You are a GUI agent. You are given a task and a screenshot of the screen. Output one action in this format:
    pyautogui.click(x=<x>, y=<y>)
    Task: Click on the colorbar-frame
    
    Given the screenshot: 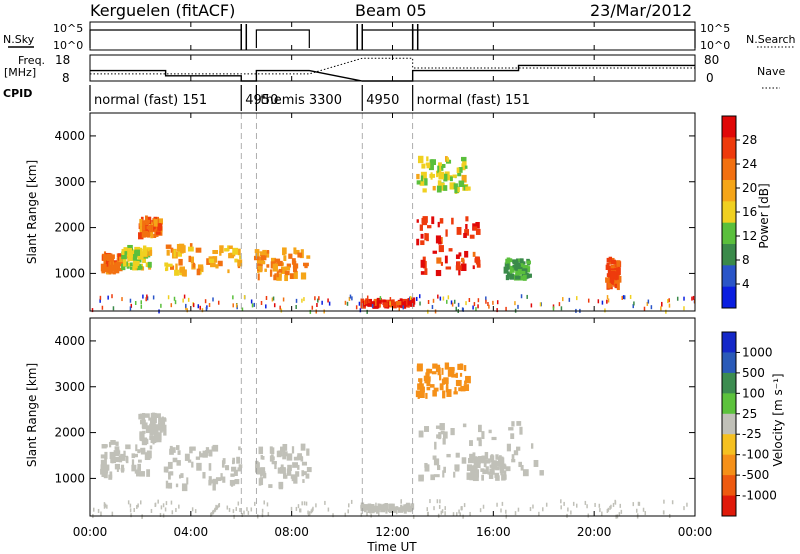 What is the action you would take?
    pyautogui.click(x=729, y=424)
    